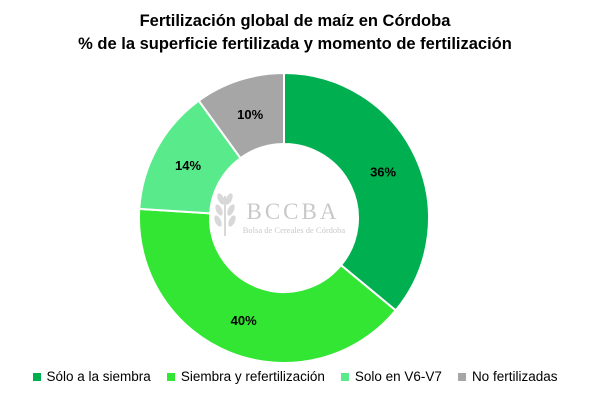 The height and width of the screenshot is (406, 590). What do you see at coordinates (514, 376) in the screenshot?
I see `legend-label: No fertilizadas` at bounding box center [514, 376].